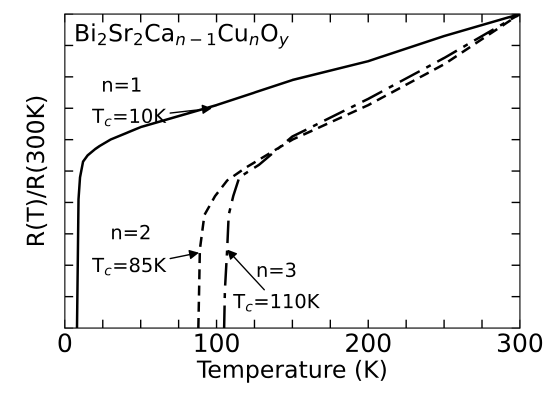  I want to click on y-axis-title: R(T)/R(300K), so click(37, 171).